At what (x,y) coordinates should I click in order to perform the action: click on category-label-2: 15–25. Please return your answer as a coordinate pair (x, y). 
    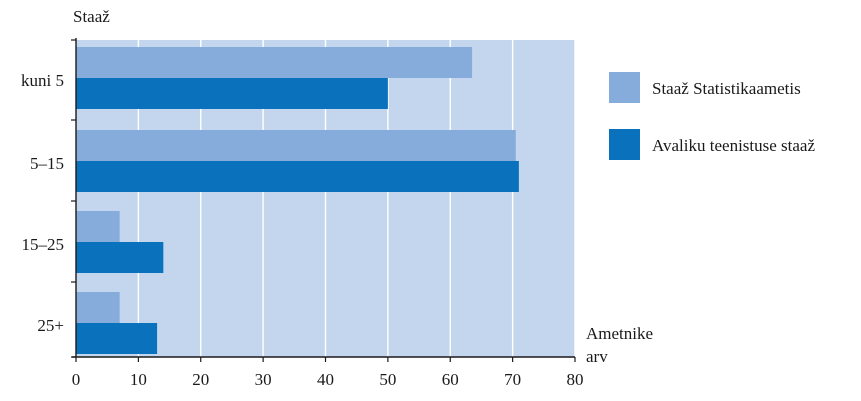
    Looking at the image, I should click on (43, 244).